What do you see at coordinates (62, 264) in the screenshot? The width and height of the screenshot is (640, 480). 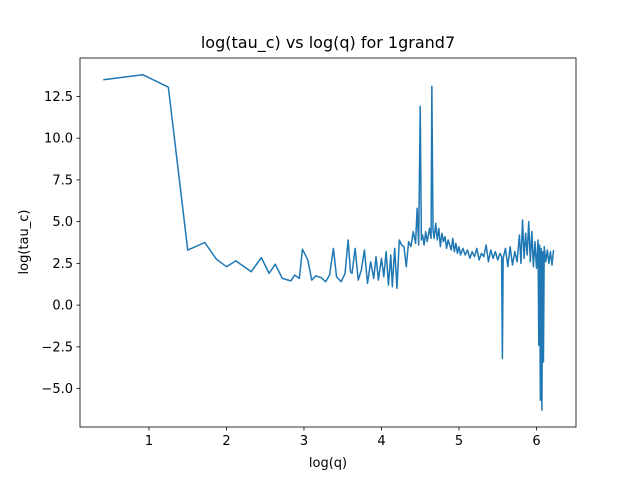 I see `y-tick-label: 2.5` at bounding box center [62, 264].